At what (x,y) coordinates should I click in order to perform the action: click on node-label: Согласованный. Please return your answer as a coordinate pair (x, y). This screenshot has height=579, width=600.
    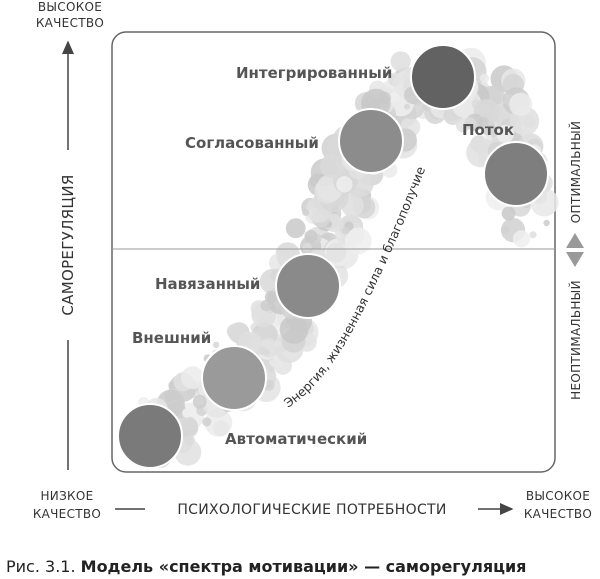
    Looking at the image, I should click on (252, 143).